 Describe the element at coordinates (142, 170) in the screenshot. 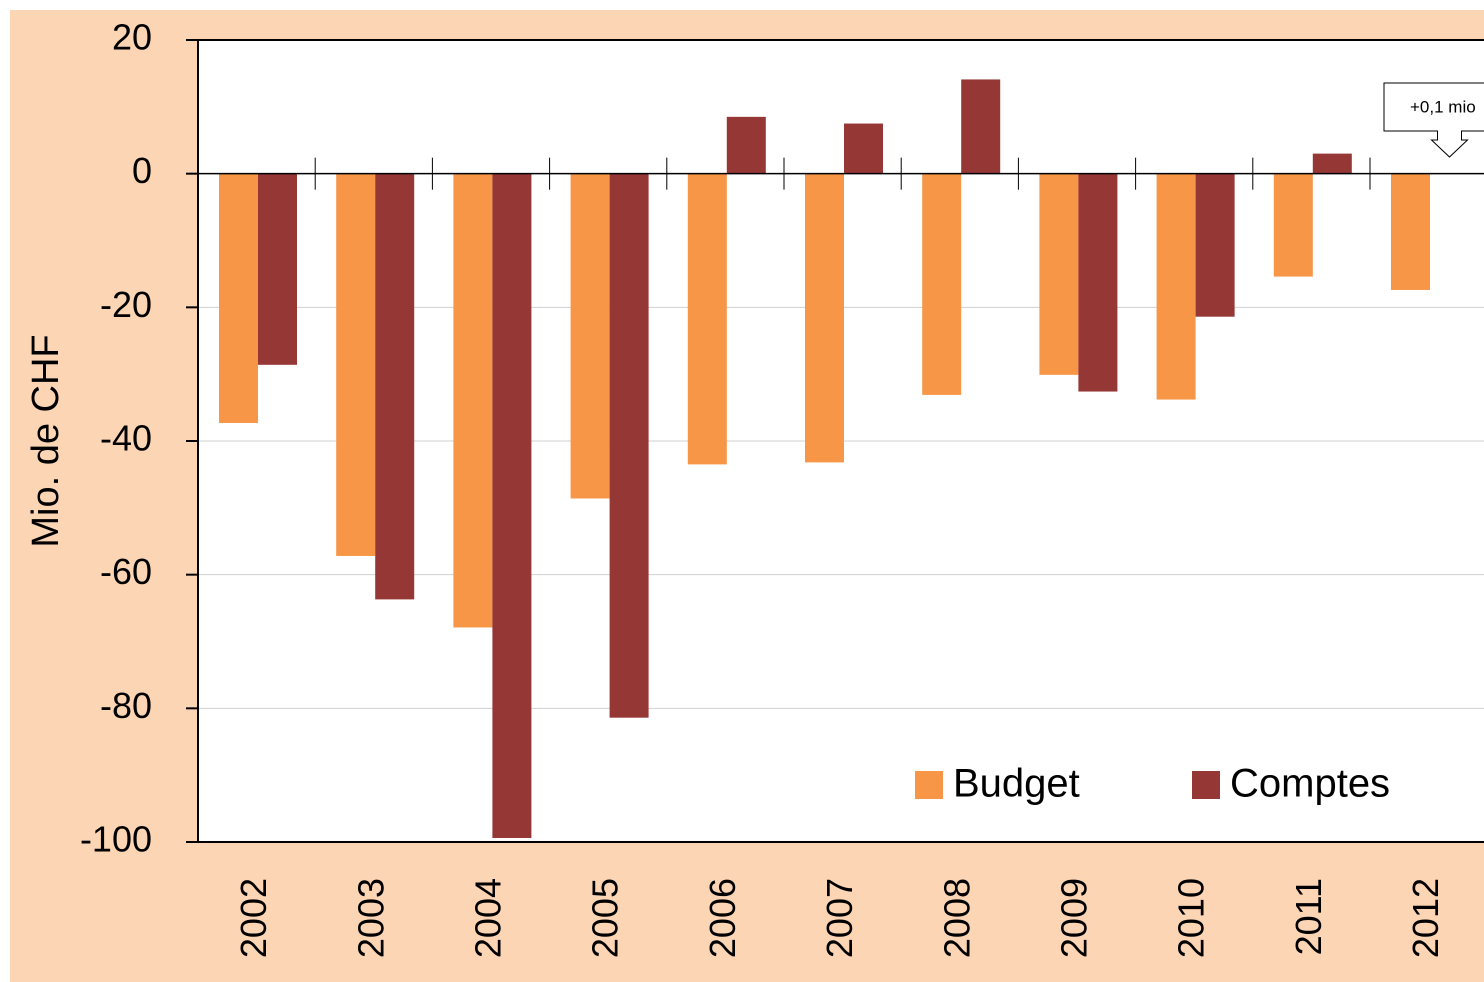

I see `y-tick-label: 0` at that location.